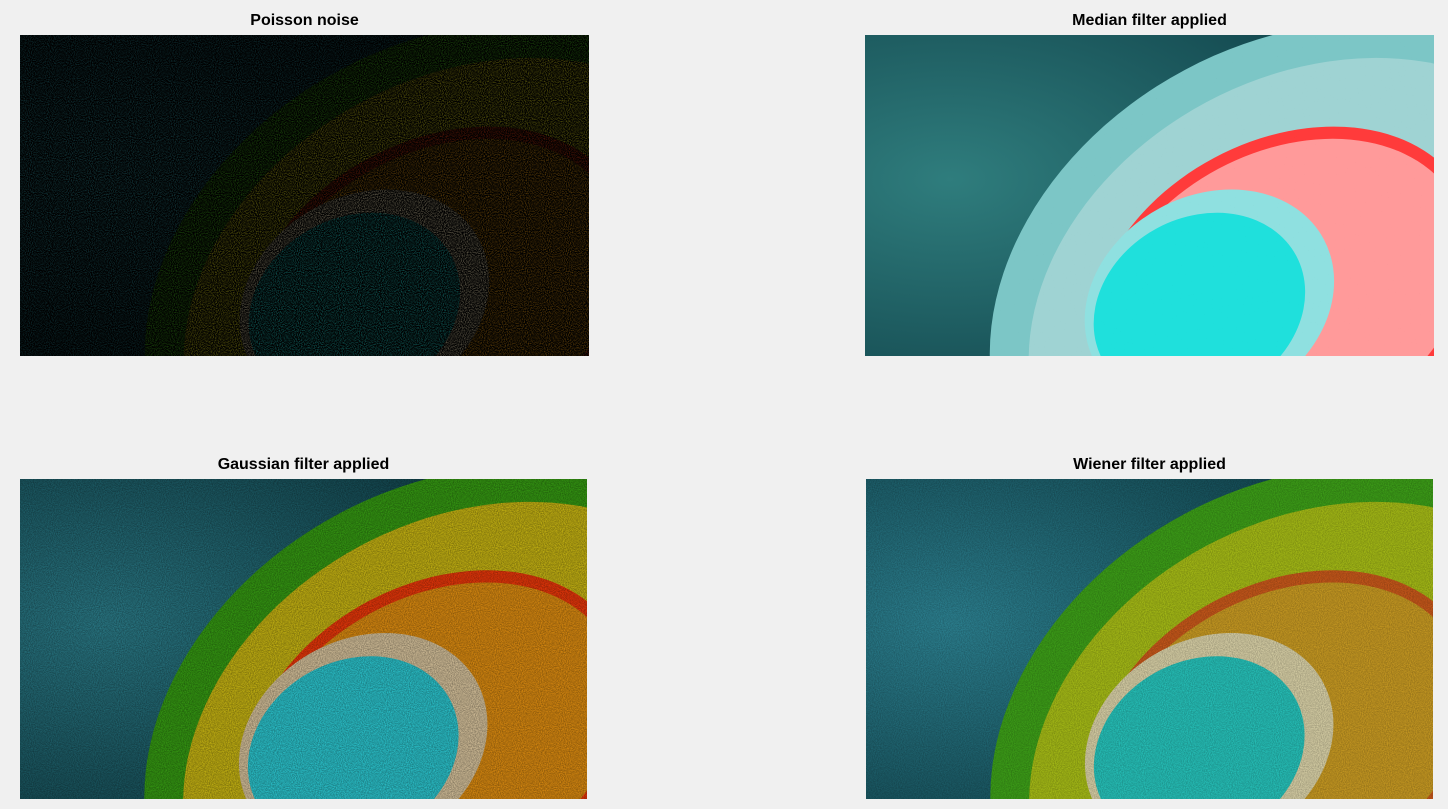 This screenshot has width=1448, height=809. Describe the element at coordinates (1149, 20) in the screenshot. I see `subplot-title: Median filter applied` at that location.